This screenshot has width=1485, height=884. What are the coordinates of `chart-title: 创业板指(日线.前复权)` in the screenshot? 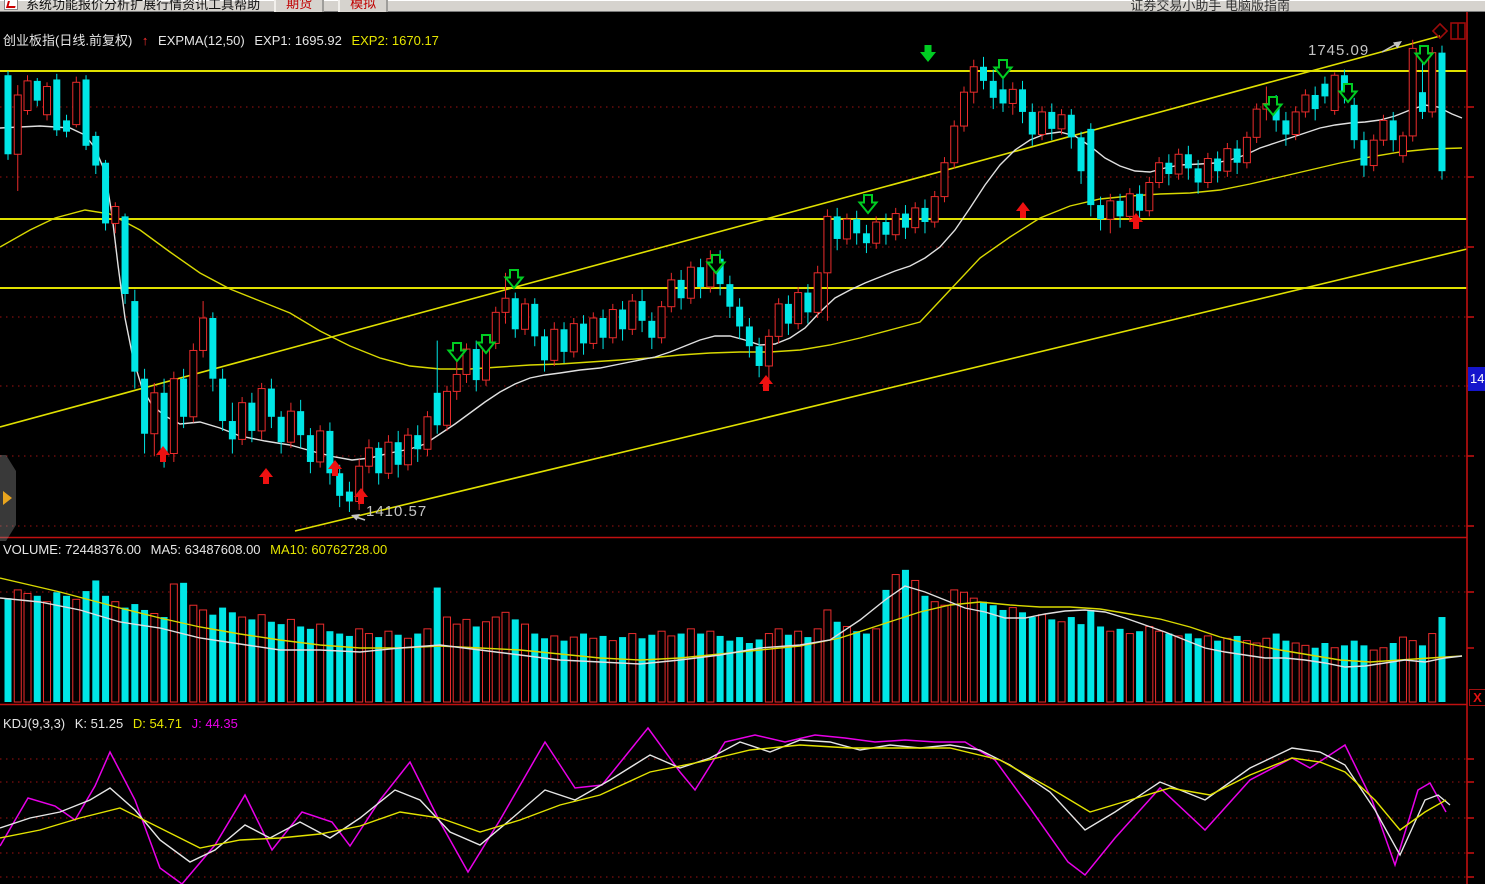 It's located at (68, 40).